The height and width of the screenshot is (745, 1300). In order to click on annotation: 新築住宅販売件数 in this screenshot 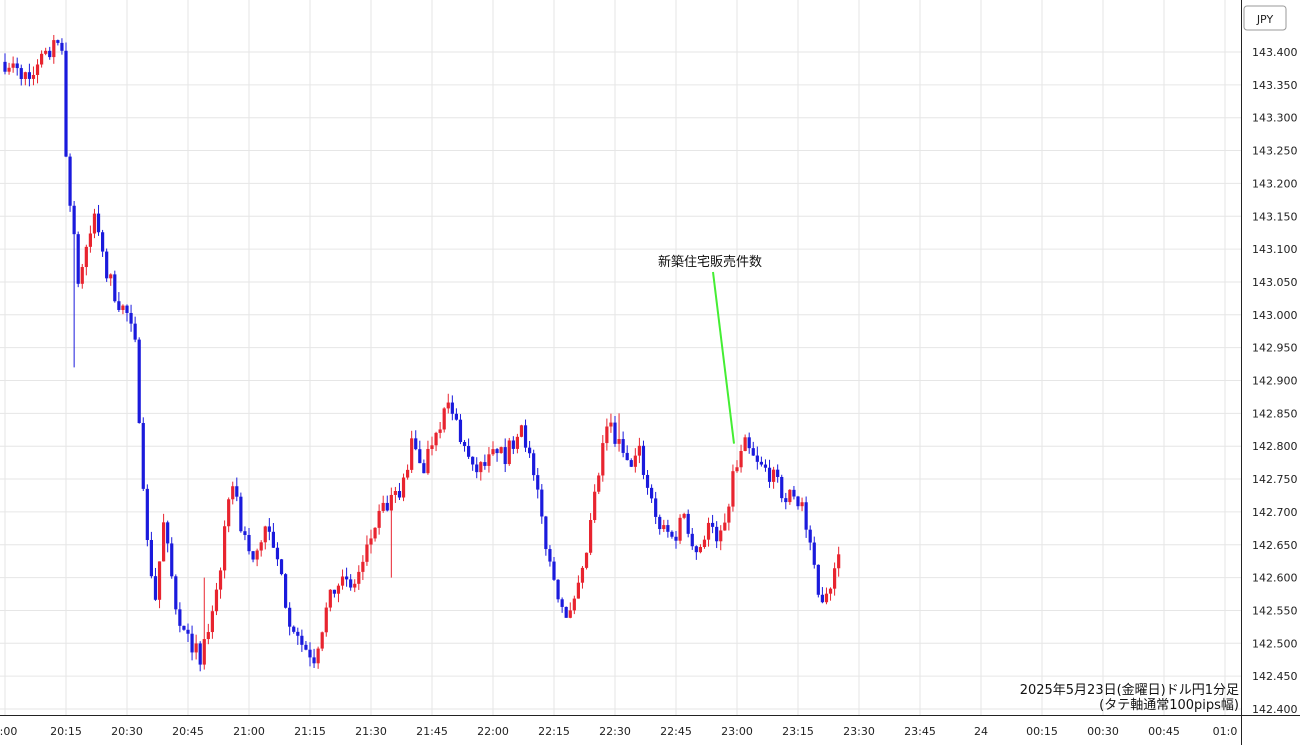, I will do `click(710, 349)`.